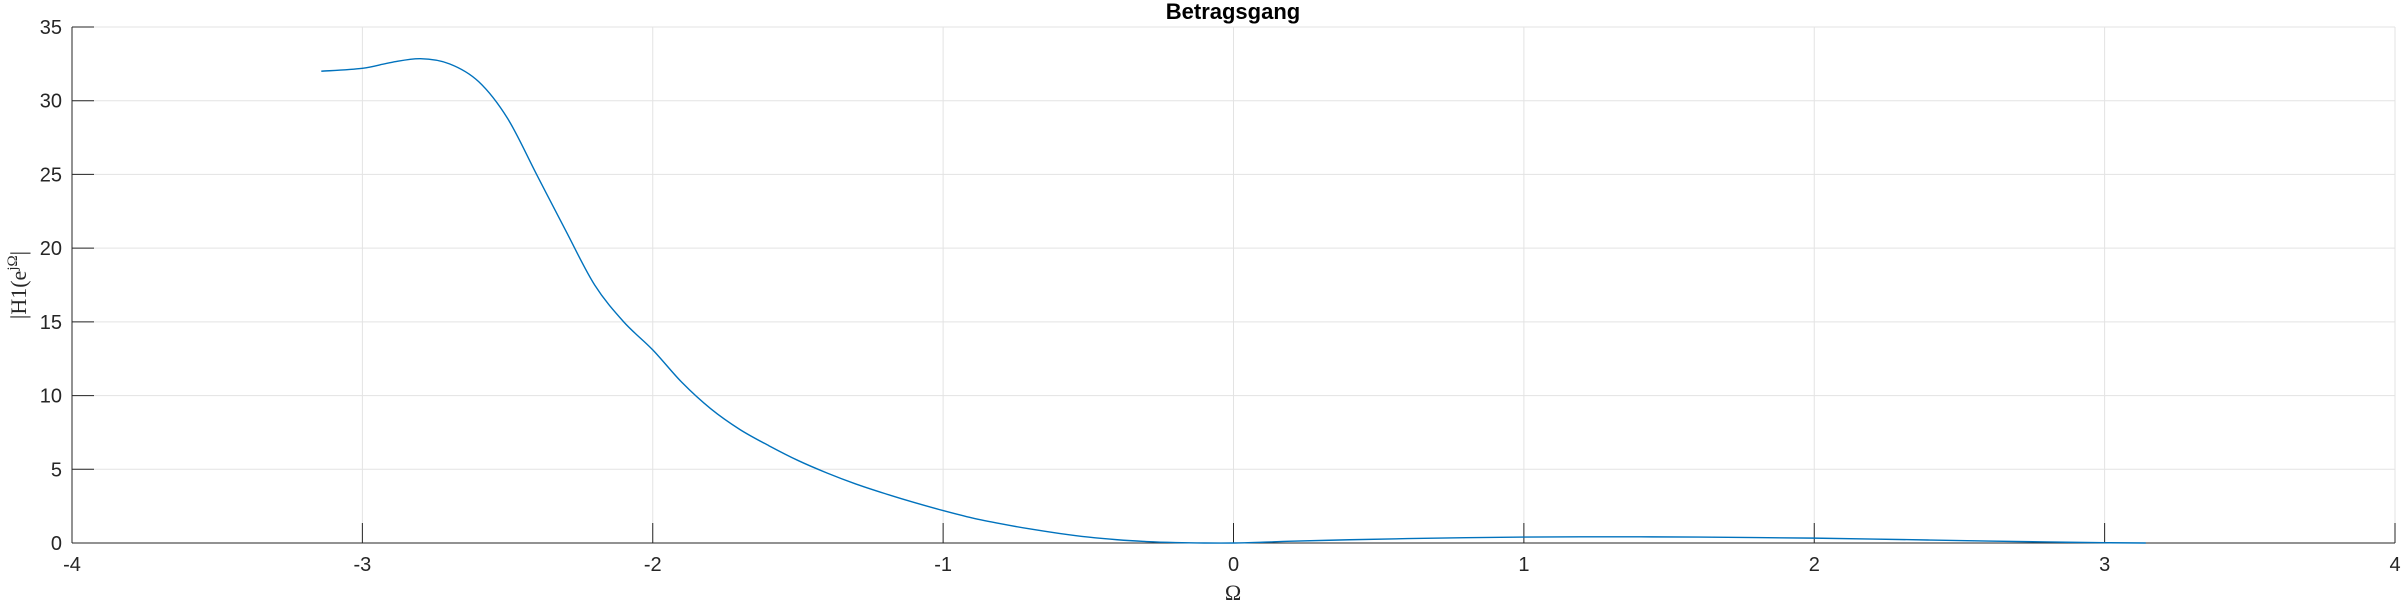 This screenshot has width=2403, height=605. I want to click on x-tick-label: -2, so click(653, 565).